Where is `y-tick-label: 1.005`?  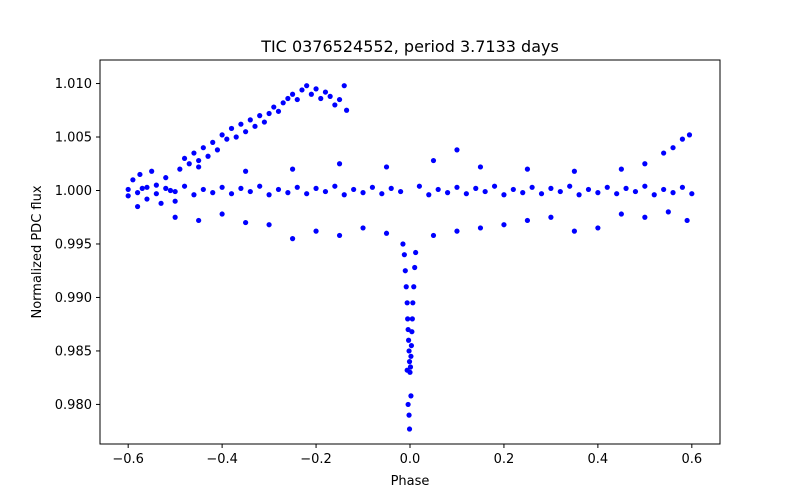 y-tick-label: 1.005 is located at coordinates (73, 138).